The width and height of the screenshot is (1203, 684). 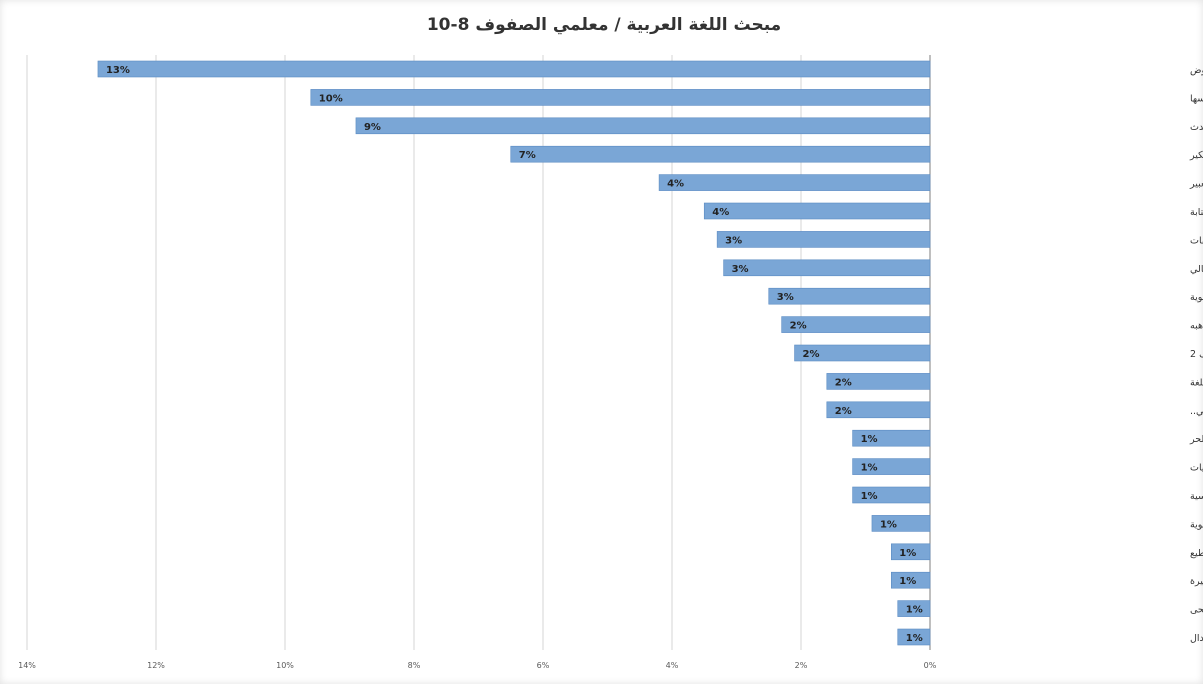 I want to click on category-label: النبعر الحر, so click(x=1196, y=439).